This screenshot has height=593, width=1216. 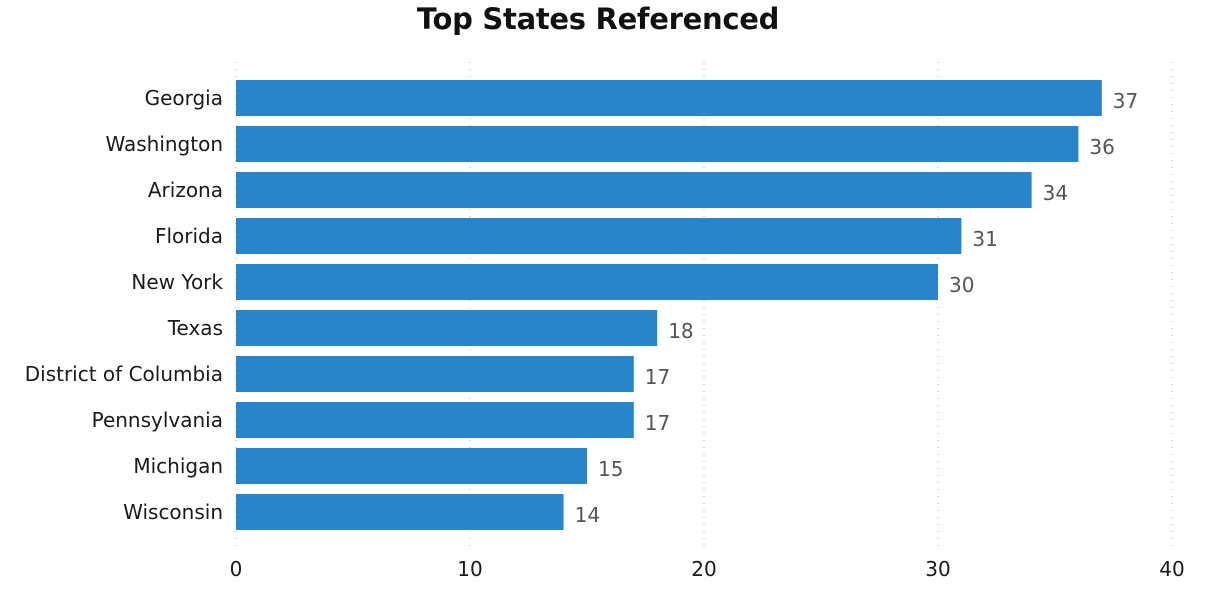 I want to click on category-label-new-york: New York, so click(x=177, y=282).